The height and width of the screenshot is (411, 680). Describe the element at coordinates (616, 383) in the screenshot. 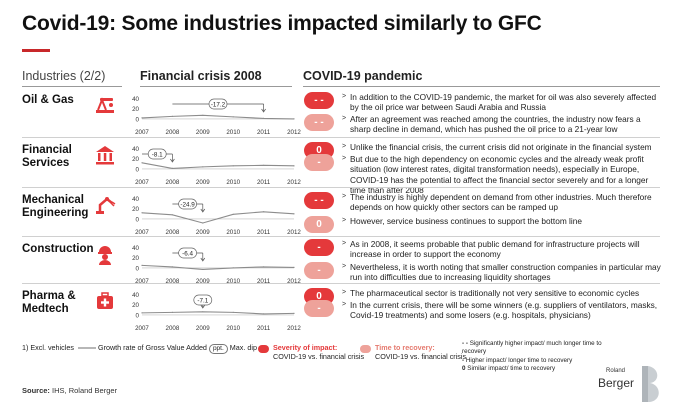

I see `logo-line2: Berger` at that location.